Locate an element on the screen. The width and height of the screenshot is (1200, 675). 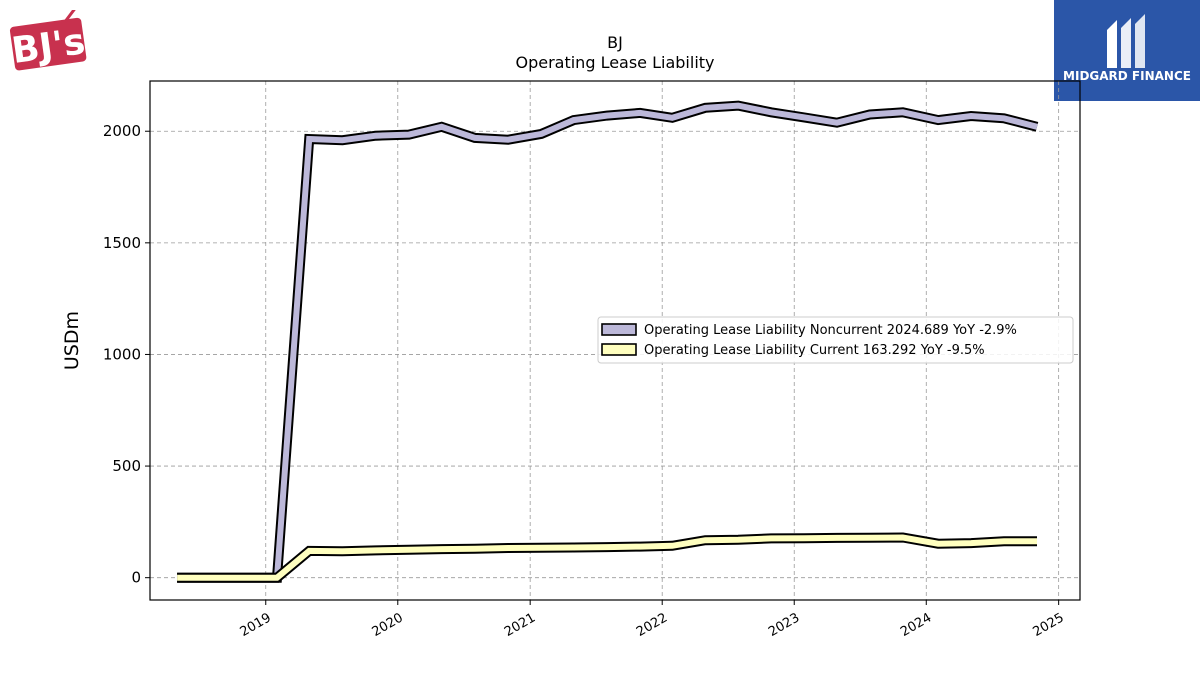
y-tick-label: 500 is located at coordinates (126, 466).